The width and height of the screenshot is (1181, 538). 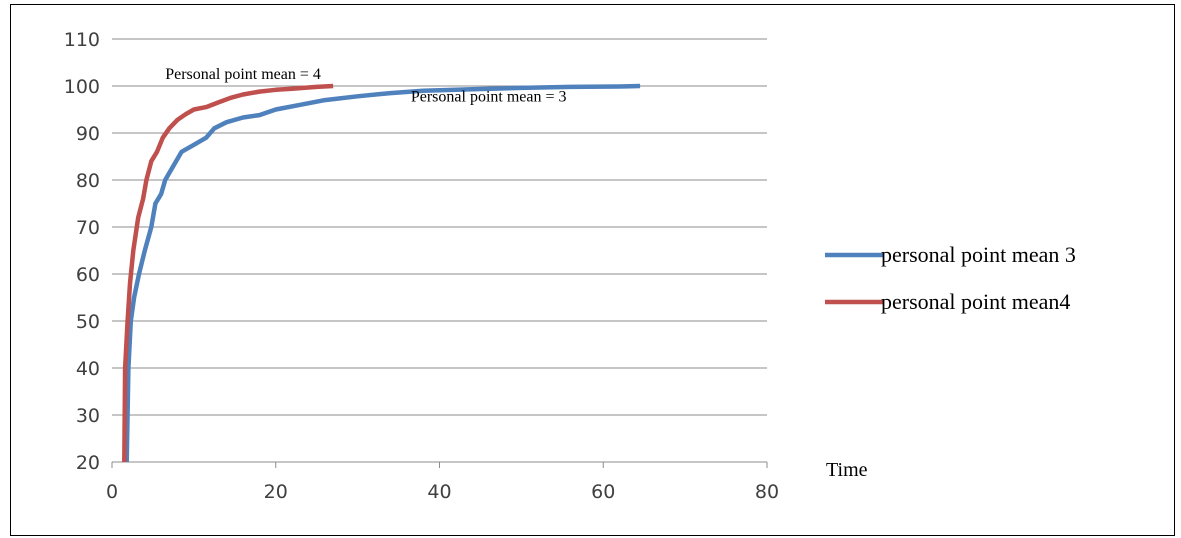 I want to click on annotation-1: Personal point mean = 3, so click(x=489, y=97).